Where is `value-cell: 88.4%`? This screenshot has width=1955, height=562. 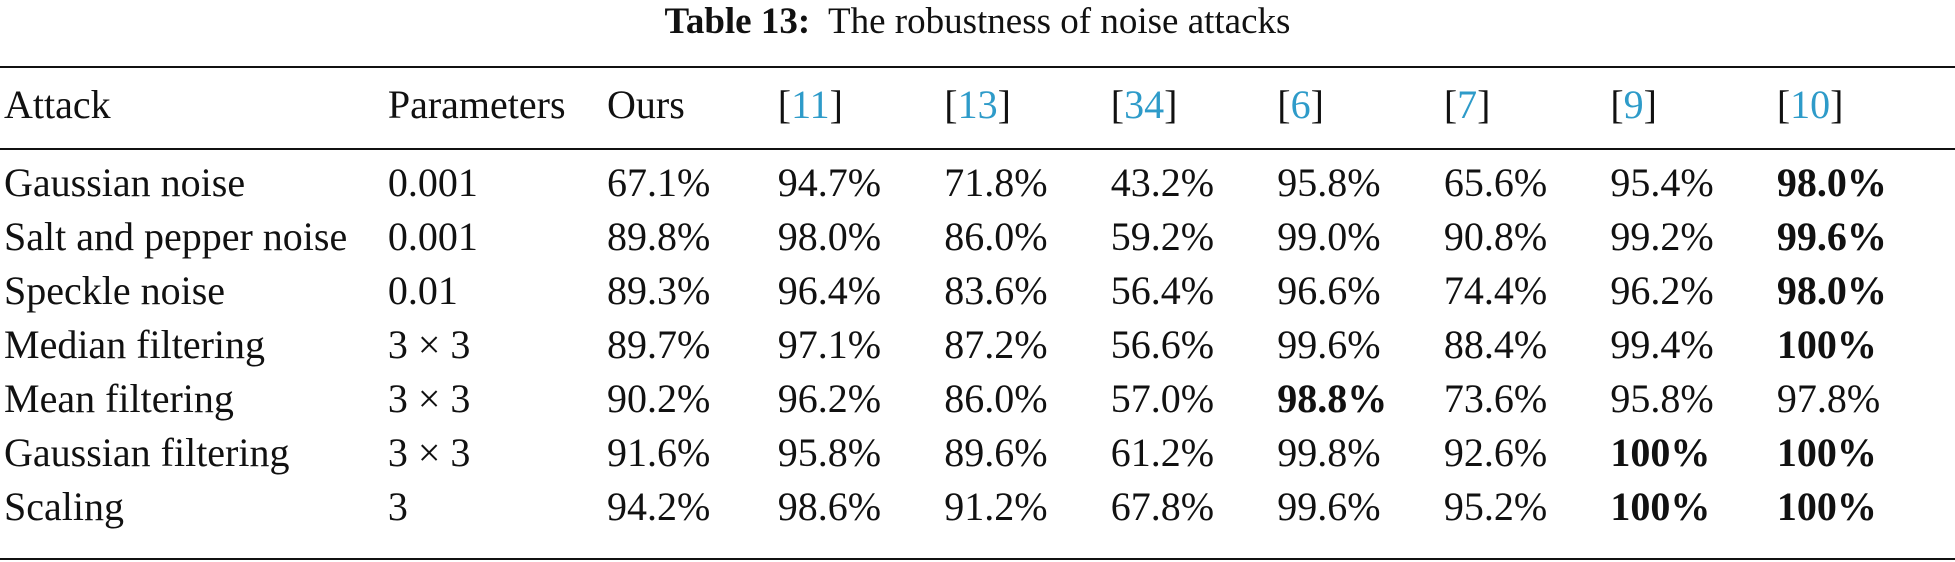
value-cell: 88.4% is located at coordinates (1495, 344).